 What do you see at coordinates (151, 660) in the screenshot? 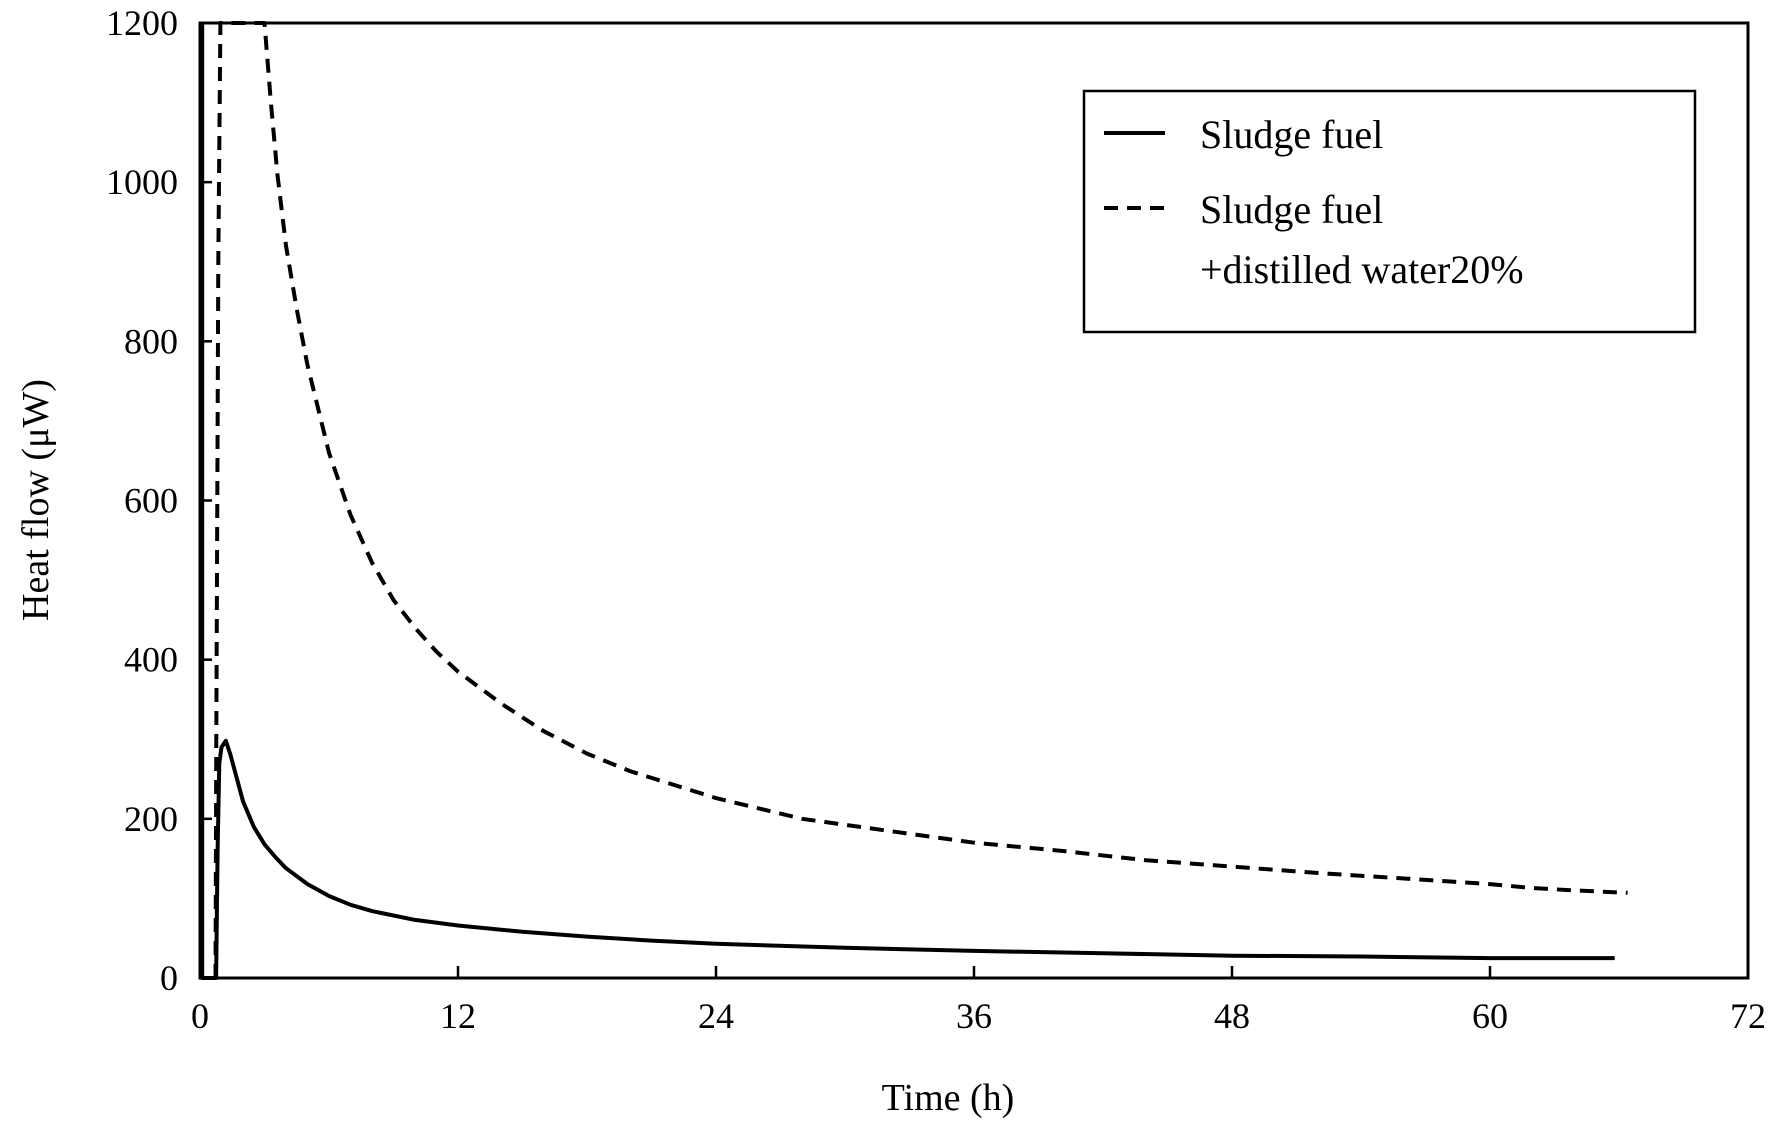
I see `y-tick-label: 400` at bounding box center [151, 660].